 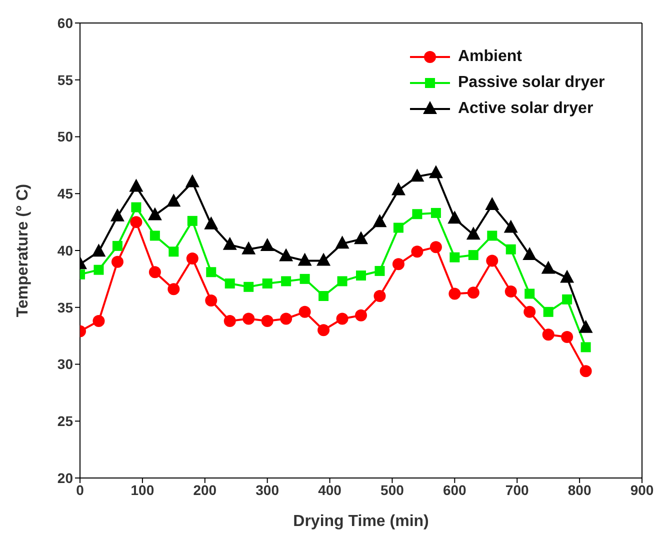 I want to click on y-tick-label: 25, so click(x=65, y=421).